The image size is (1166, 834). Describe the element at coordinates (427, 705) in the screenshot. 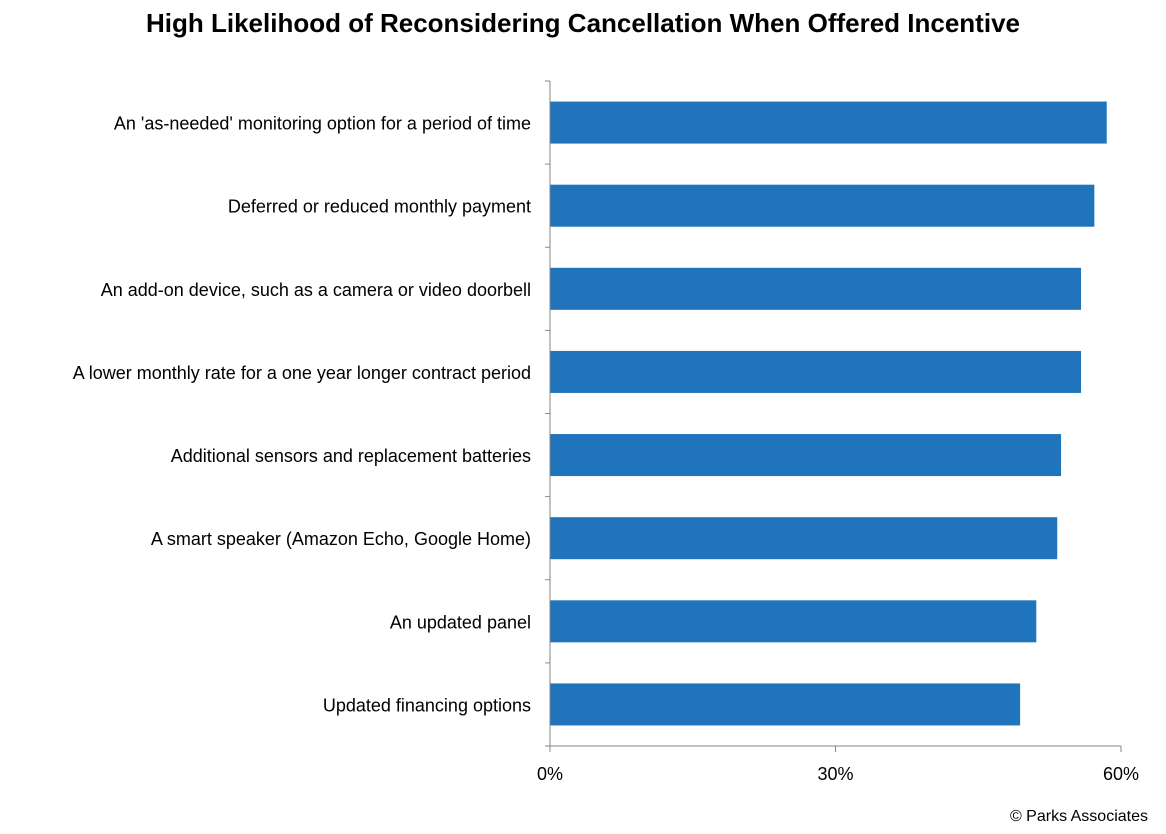

I see `category-label: Updated financing options` at that location.